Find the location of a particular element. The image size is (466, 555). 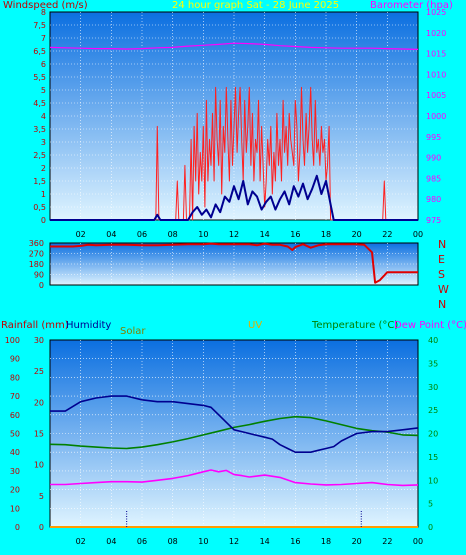

uv-axis-label: UV is located at coordinates (255, 325).